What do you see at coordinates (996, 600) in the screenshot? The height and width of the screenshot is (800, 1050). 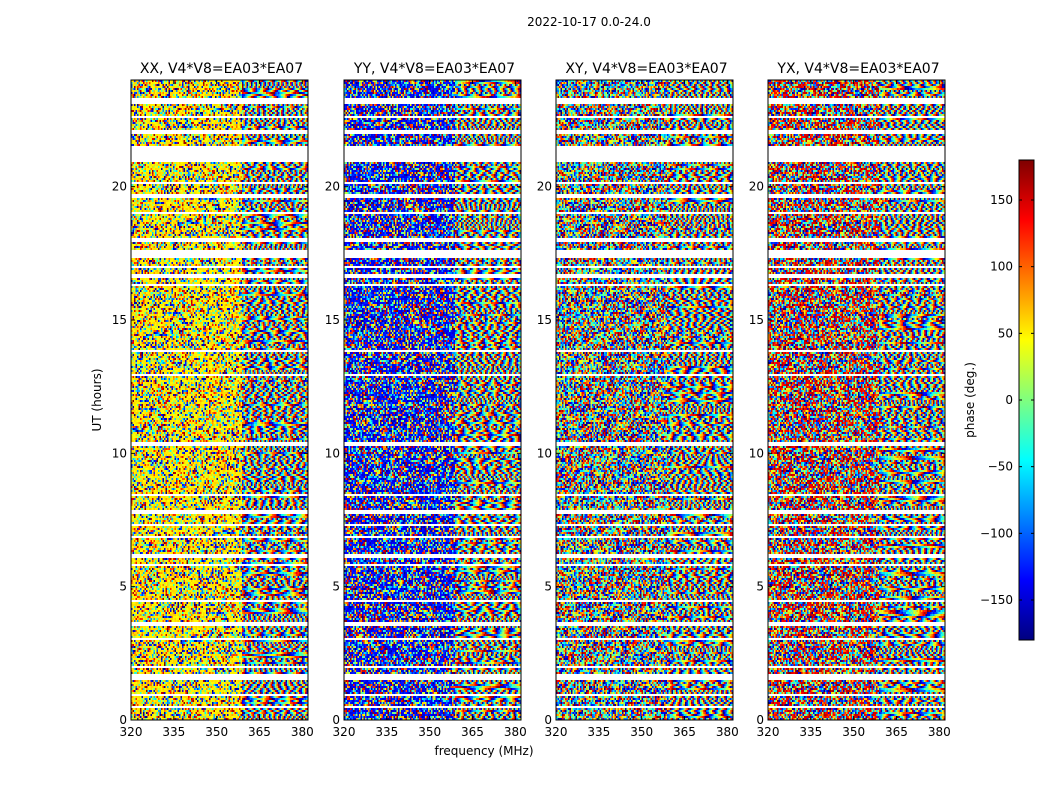 I see `colorbar-tick-label: −150` at bounding box center [996, 600].